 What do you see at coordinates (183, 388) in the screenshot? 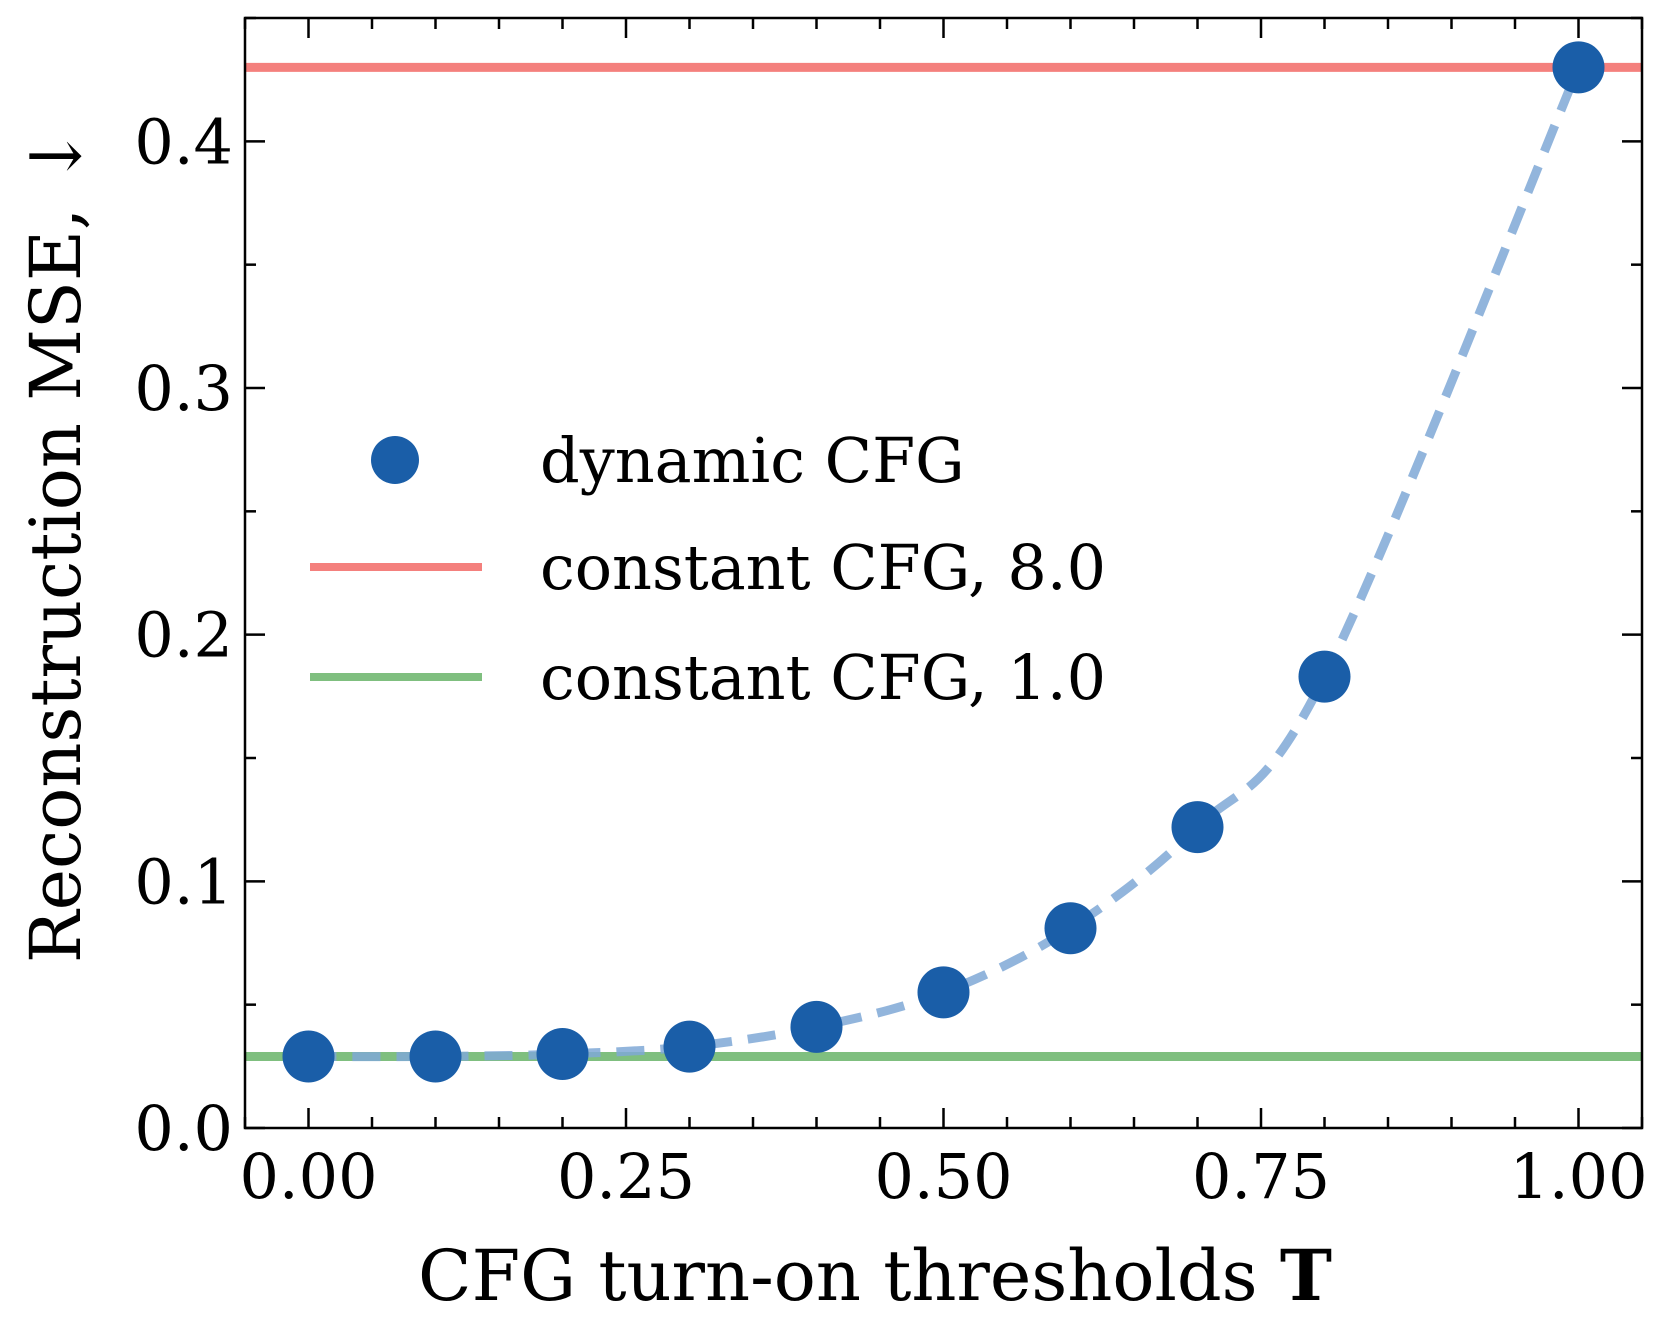
I see `y-tick-label-3: 0.3` at bounding box center [183, 388].